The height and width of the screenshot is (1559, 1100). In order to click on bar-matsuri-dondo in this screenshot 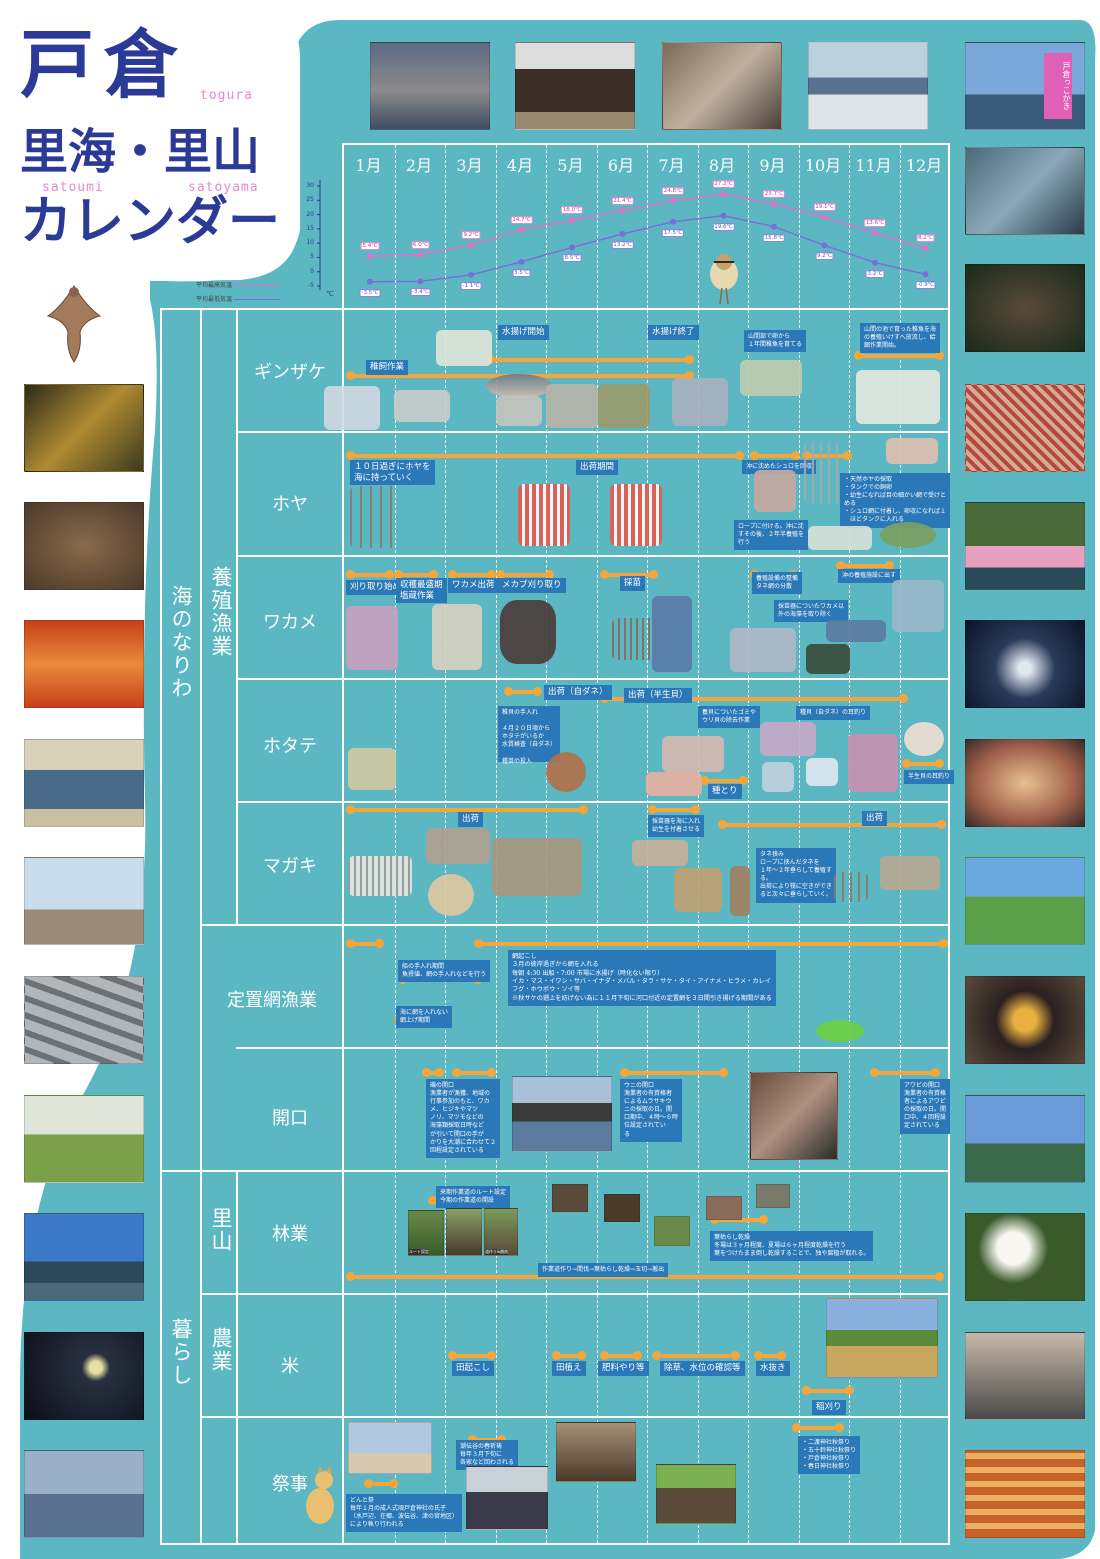, I will do `click(381, 1483)`.